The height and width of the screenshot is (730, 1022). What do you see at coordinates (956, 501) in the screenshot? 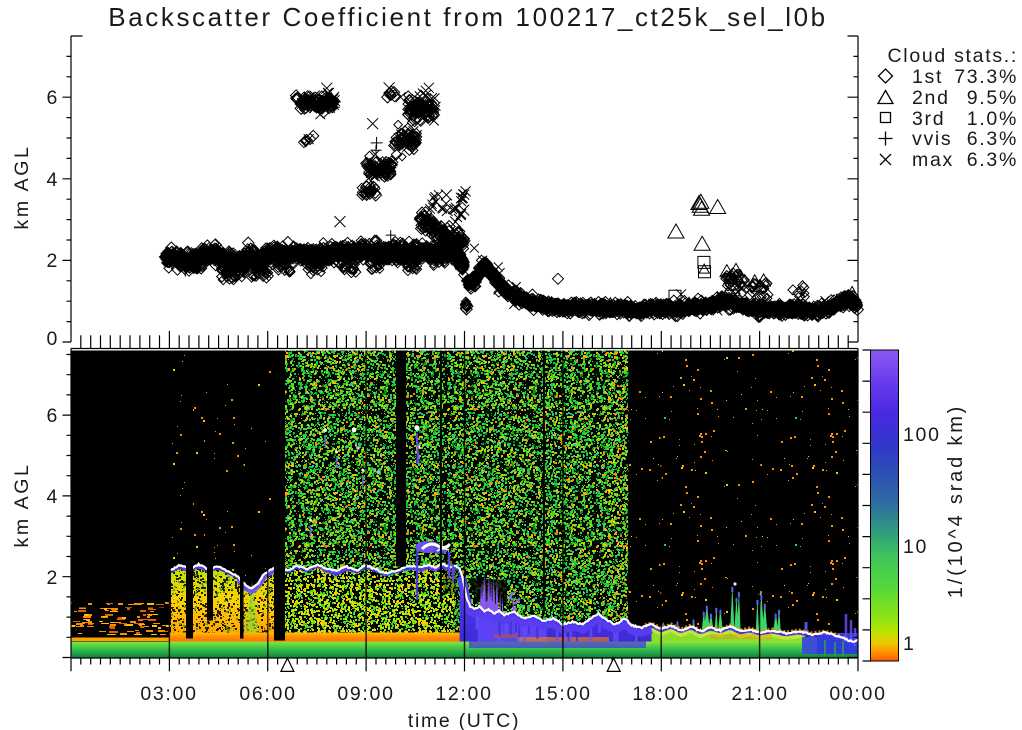
I see `svg-text: 1/(10^4 srad km)` at bounding box center [956, 501].